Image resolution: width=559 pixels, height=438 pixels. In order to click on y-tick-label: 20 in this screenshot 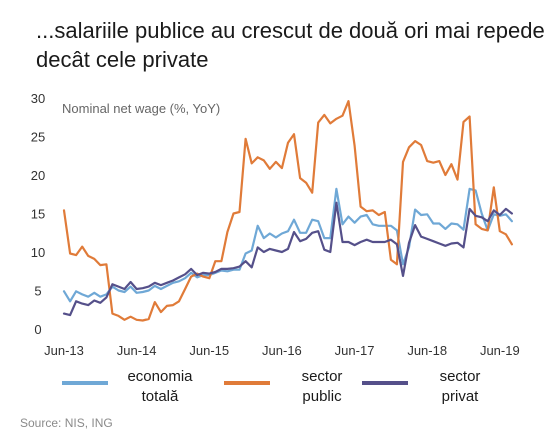, I will do `click(38, 175)`.